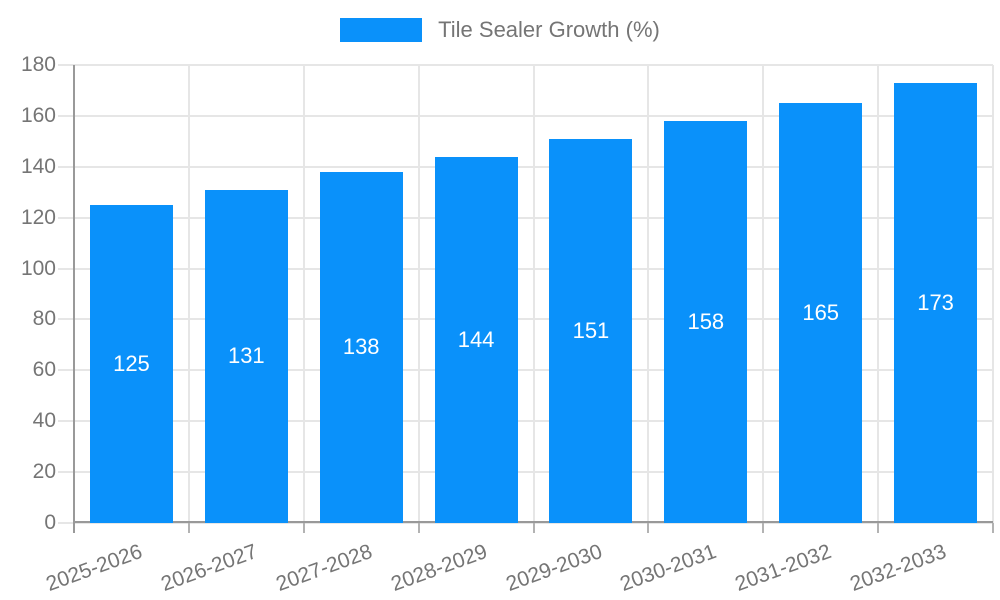 The width and height of the screenshot is (1000, 600). I want to click on y-axis-label: 0, so click(50, 522).